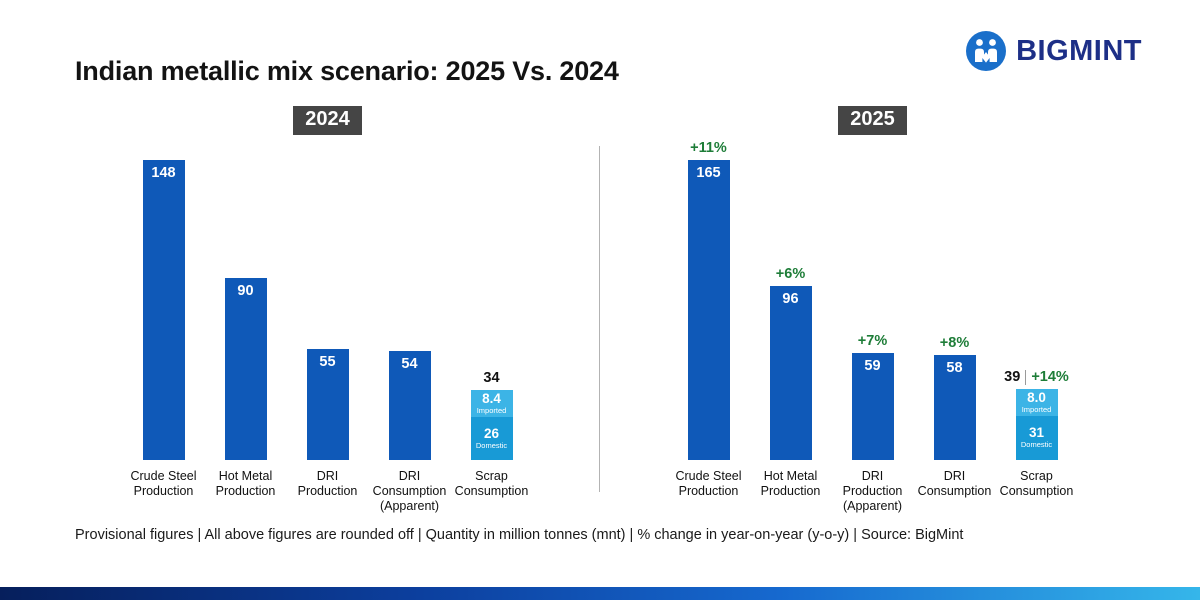 This screenshot has width=1200, height=600. Describe the element at coordinates (409, 491) in the screenshot. I see `category-label: DRI Consumption (Apparent)` at that location.